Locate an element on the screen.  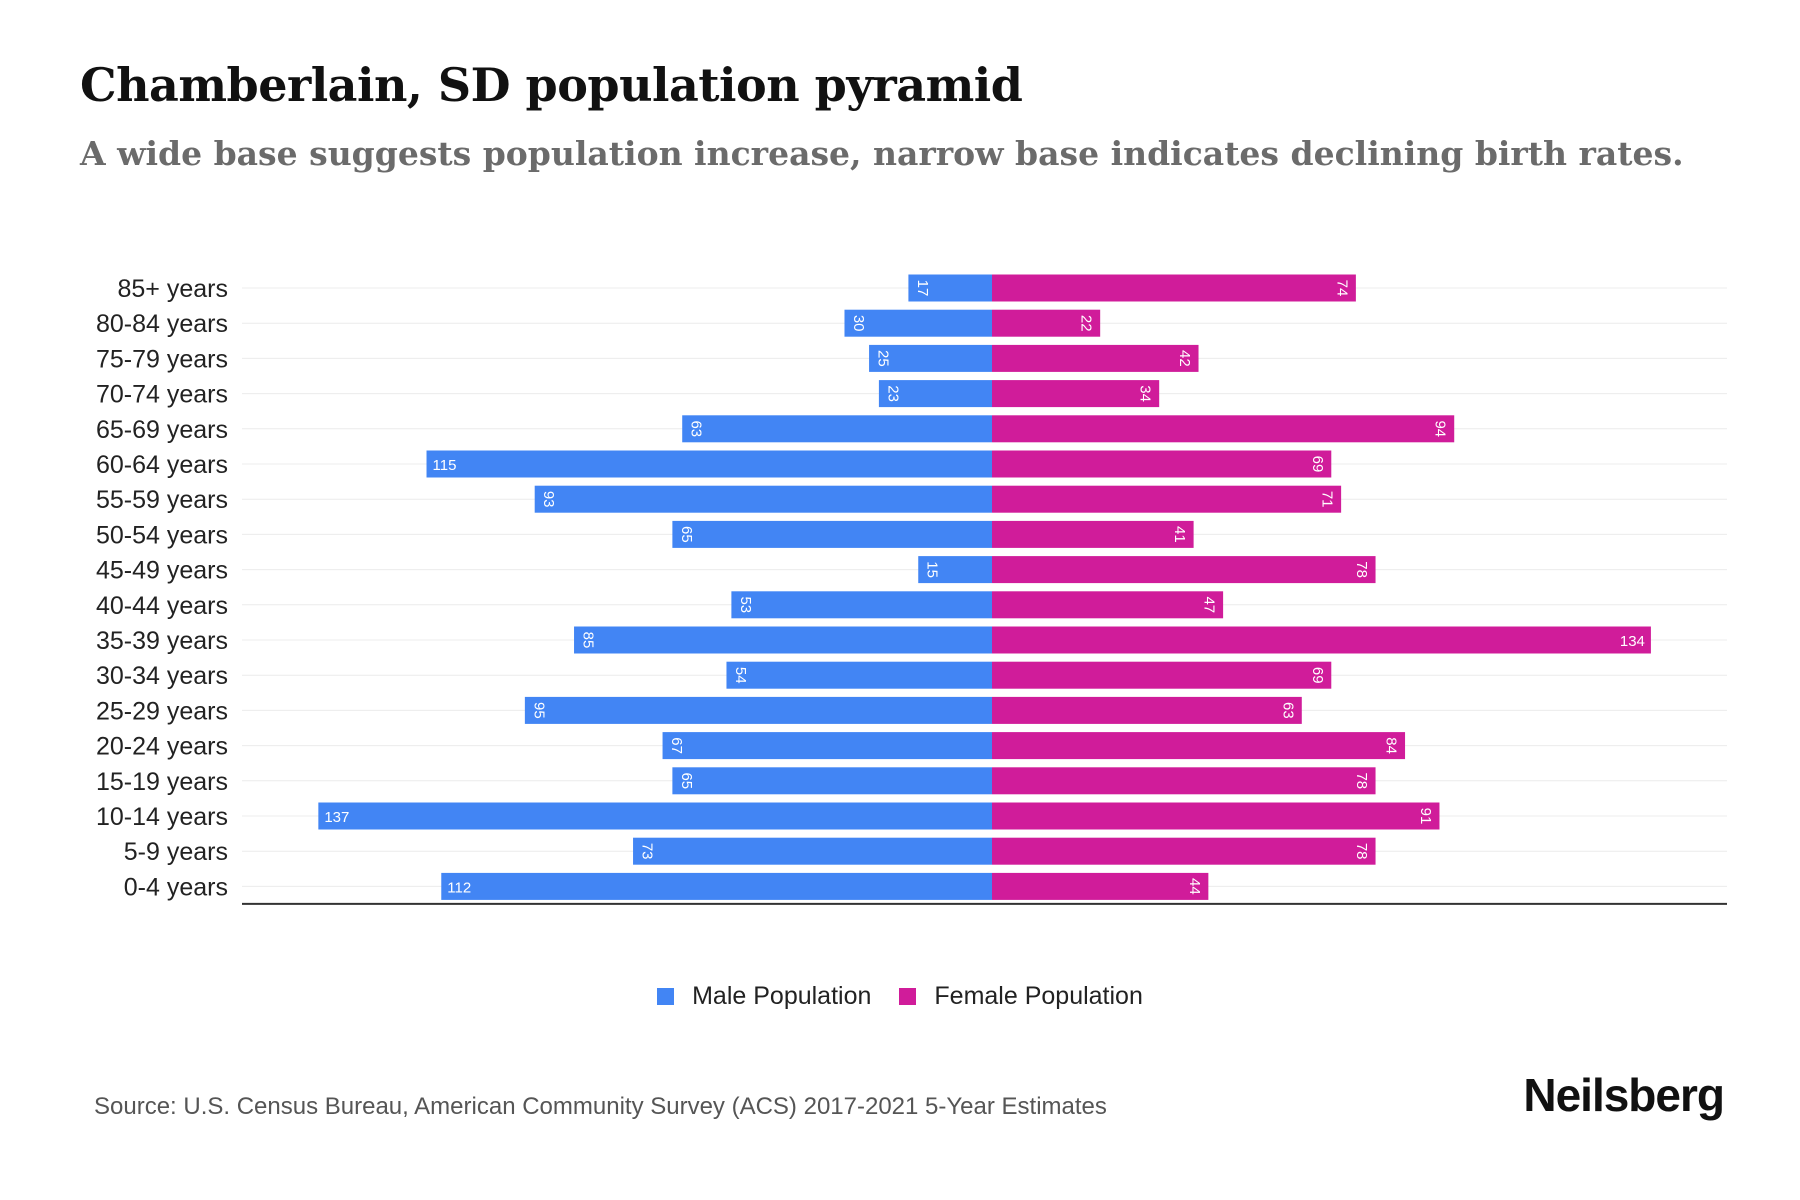
bar-male-55-59-years is located at coordinates (763, 499).